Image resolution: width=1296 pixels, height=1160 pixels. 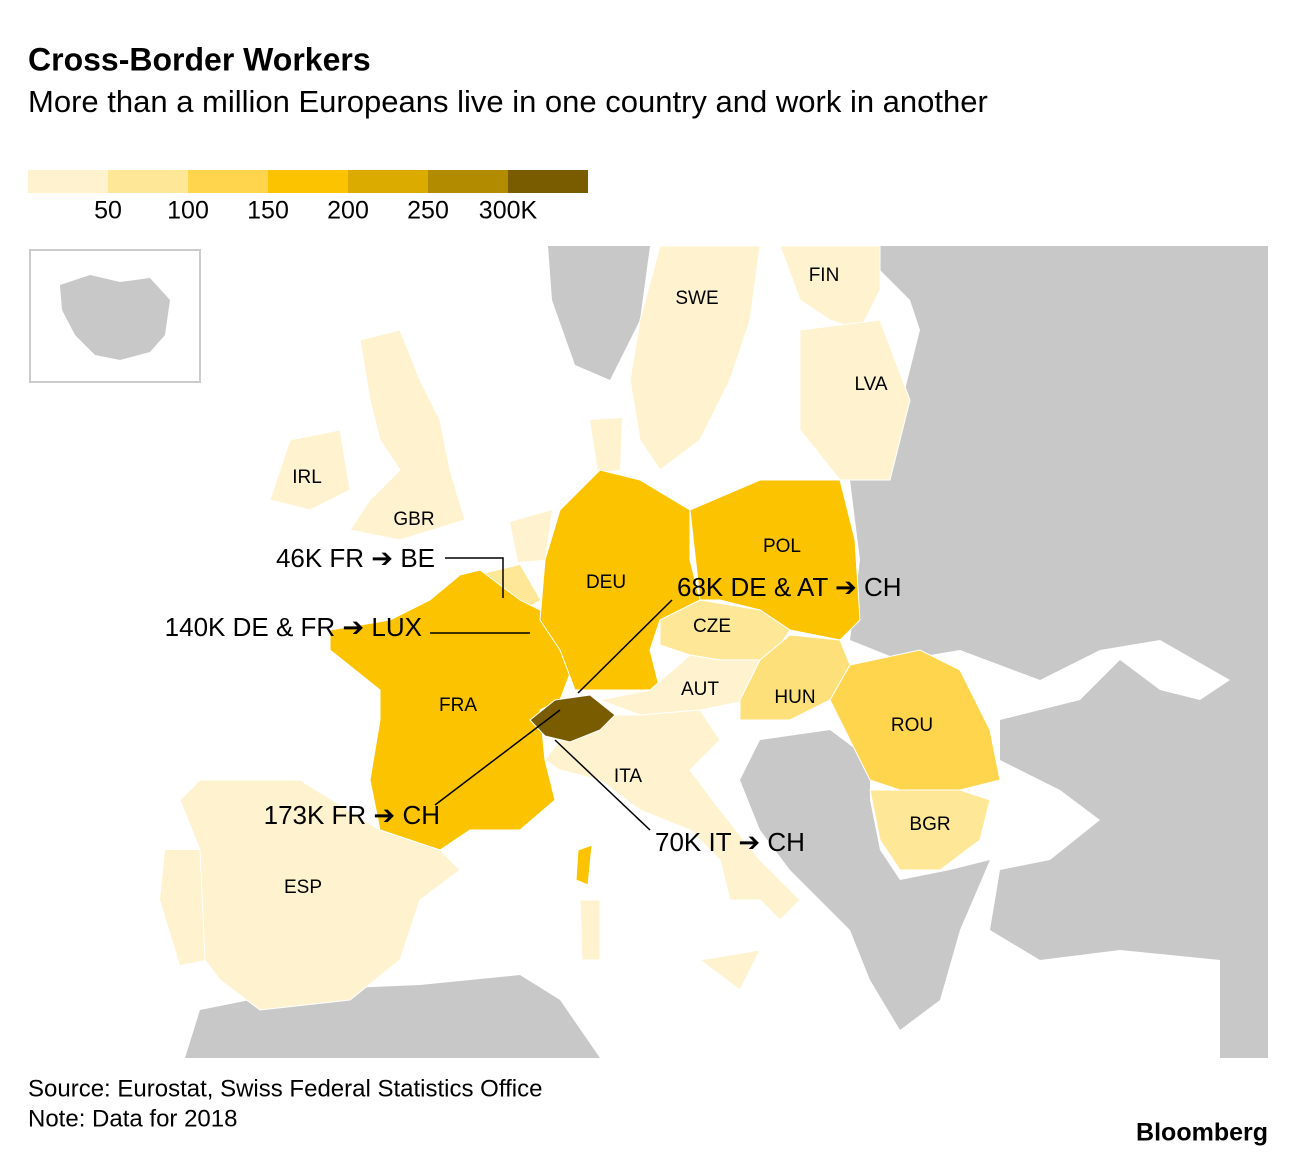 I want to click on annotation: 68K DE & AT ➔ CH, so click(x=789, y=587).